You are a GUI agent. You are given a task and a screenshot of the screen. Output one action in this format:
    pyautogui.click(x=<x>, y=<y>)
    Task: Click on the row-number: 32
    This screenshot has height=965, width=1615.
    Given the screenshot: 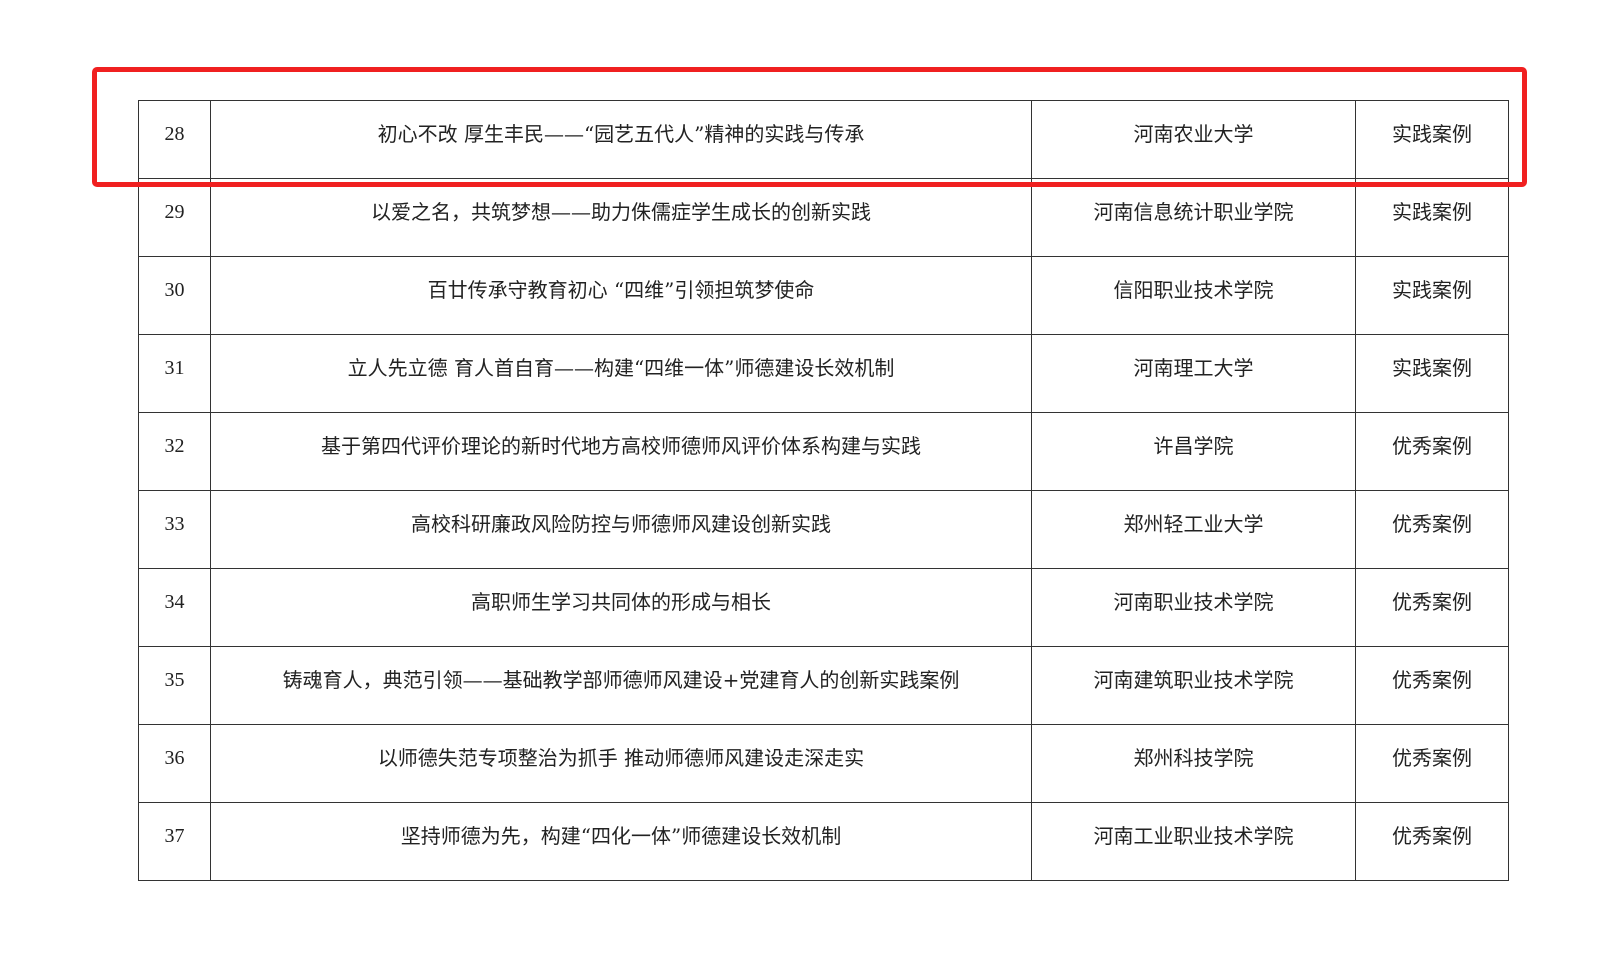 What is the action you would take?
    pyautogui.click(x=174, y=451)
    